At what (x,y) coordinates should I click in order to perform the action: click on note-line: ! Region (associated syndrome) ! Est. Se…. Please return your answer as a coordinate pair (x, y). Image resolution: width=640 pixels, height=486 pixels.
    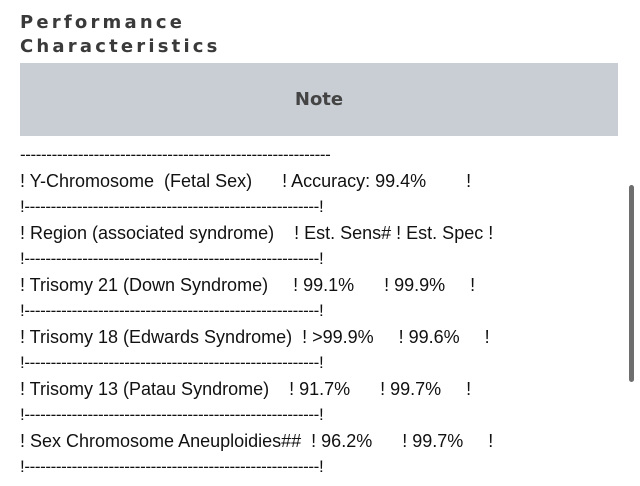
    Looking at the image, I should click on (257, 233).